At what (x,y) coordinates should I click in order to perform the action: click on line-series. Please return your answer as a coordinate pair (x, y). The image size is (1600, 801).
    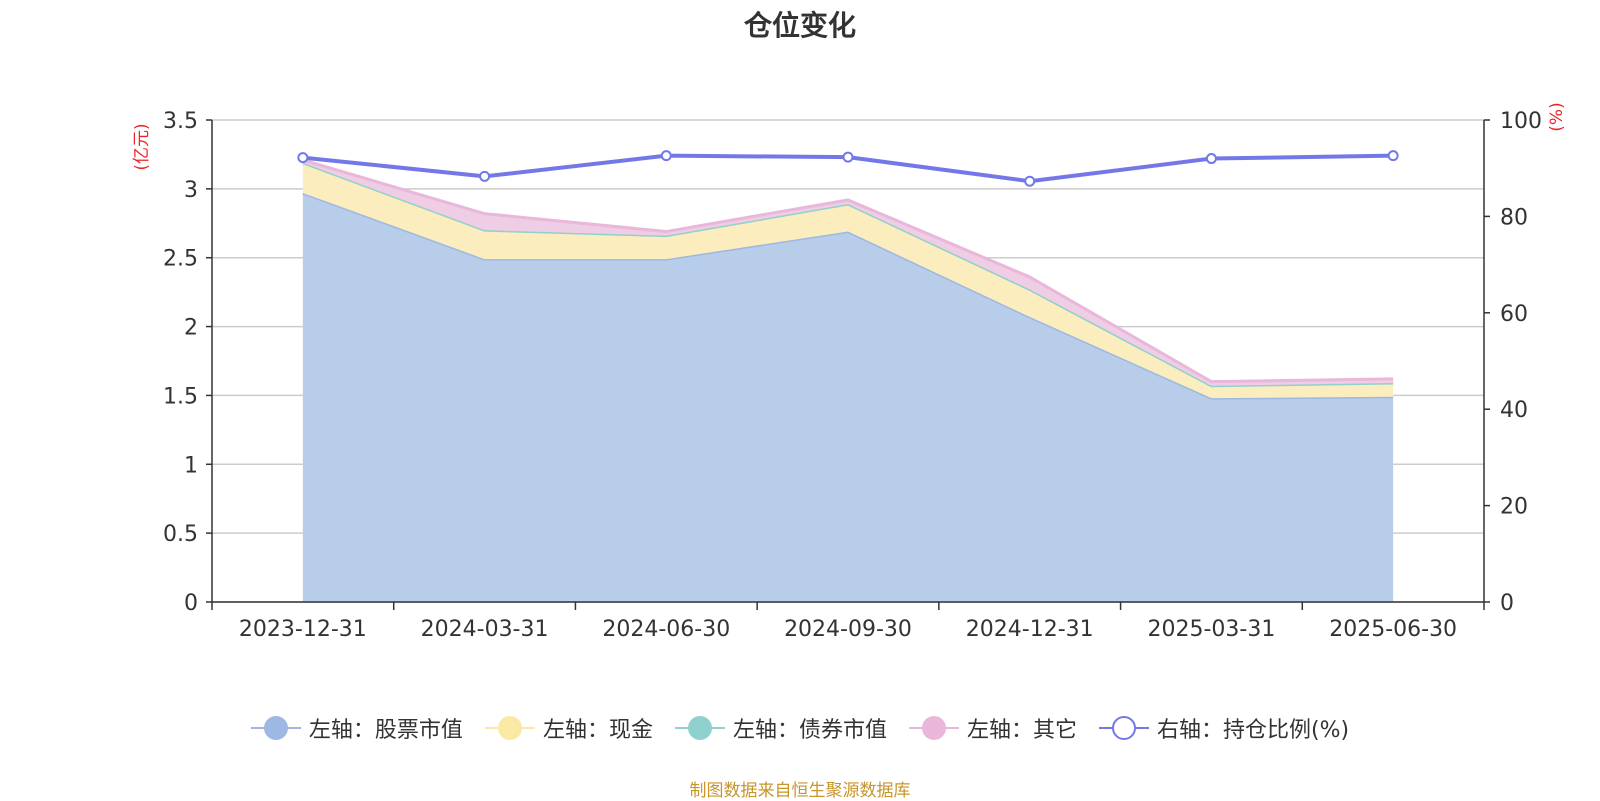
    Looking at the image, I should click on (848, 168).